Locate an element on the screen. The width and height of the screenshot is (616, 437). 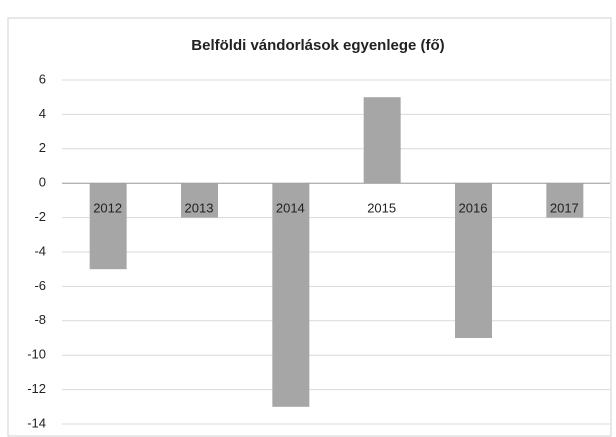
x-tick-label: 2013 is located at coordinates (199, 208).